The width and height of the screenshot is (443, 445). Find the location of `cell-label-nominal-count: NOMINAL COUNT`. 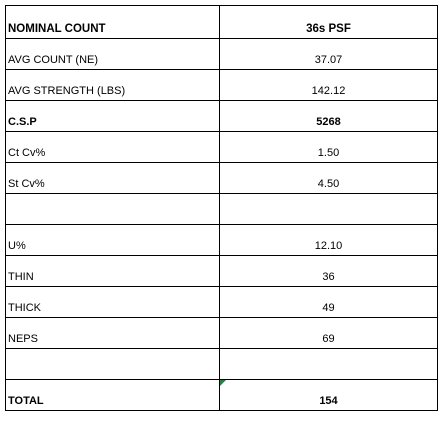

cell-label-nominal-count: NOMINAL COUNT is located at coordinates (112, 22).